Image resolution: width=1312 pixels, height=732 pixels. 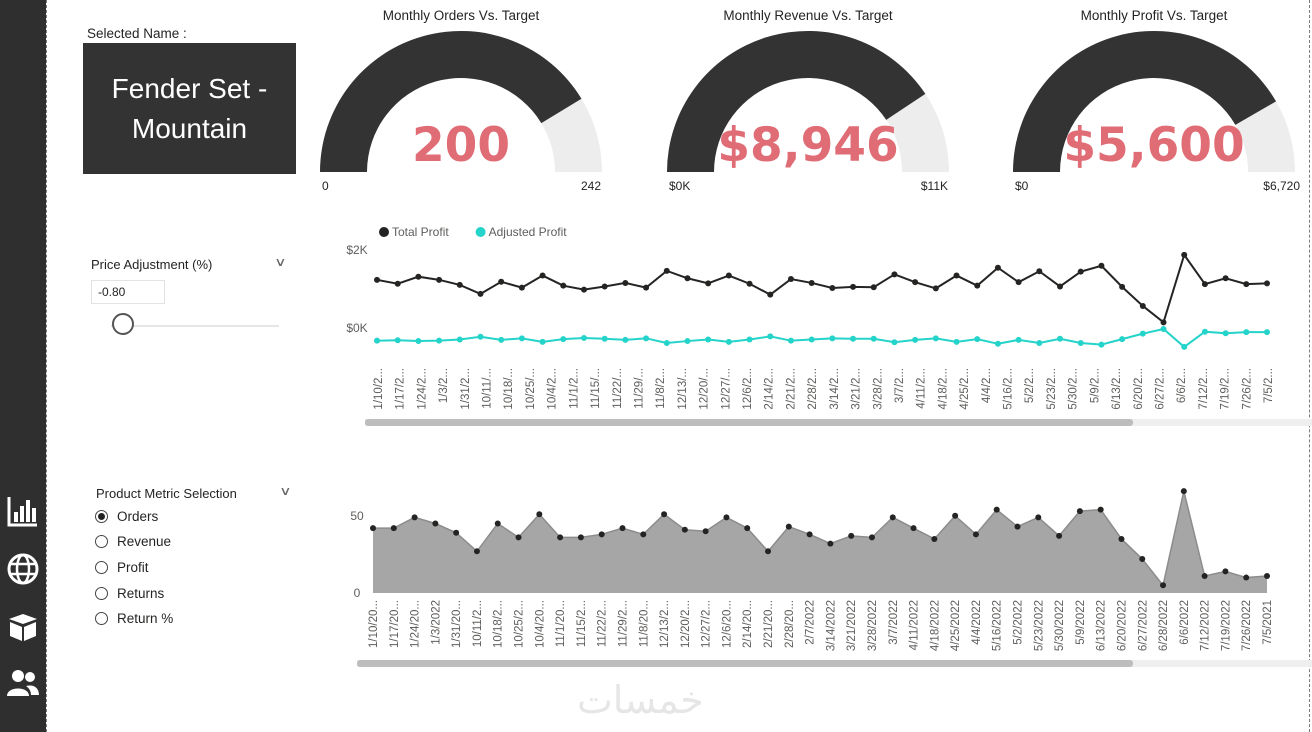 What do you see at coordinates (134, 619) in the screenshot?
I see `metric-option-return: Return %` at bounding box center [134, 619].